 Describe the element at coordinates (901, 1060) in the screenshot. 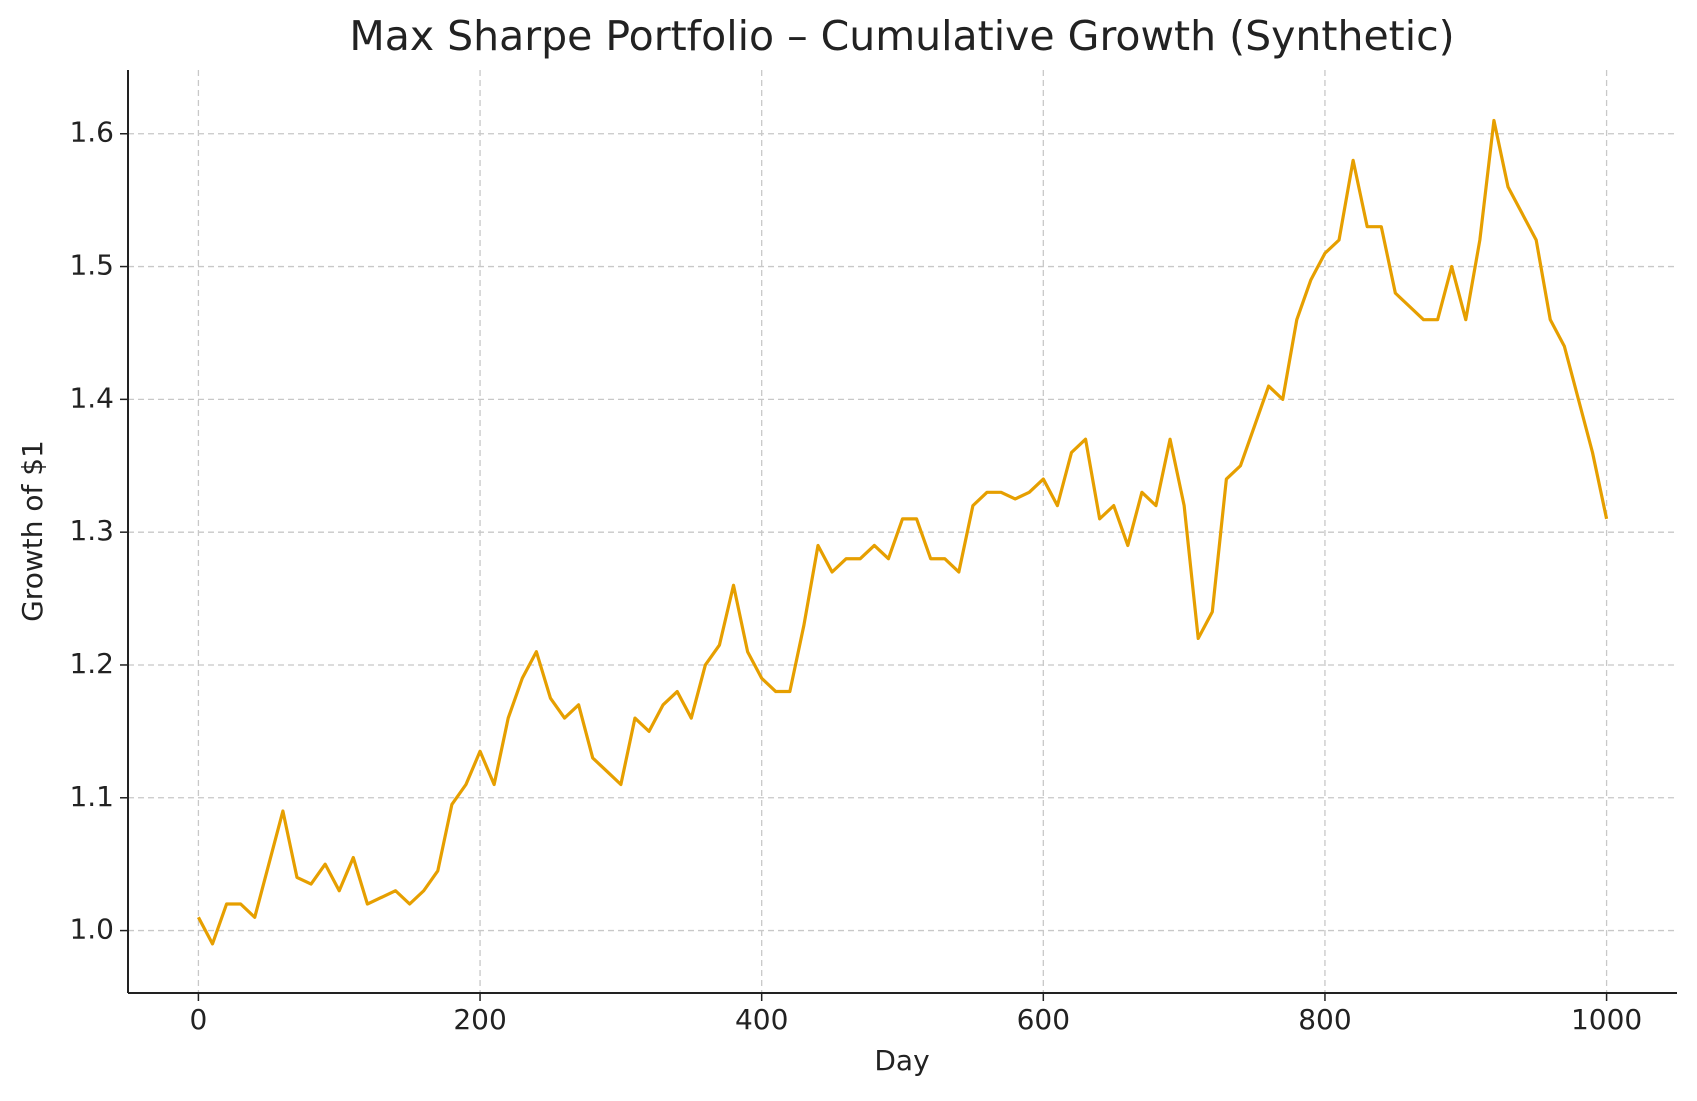

I see `x-axis-label: Day` at that location.